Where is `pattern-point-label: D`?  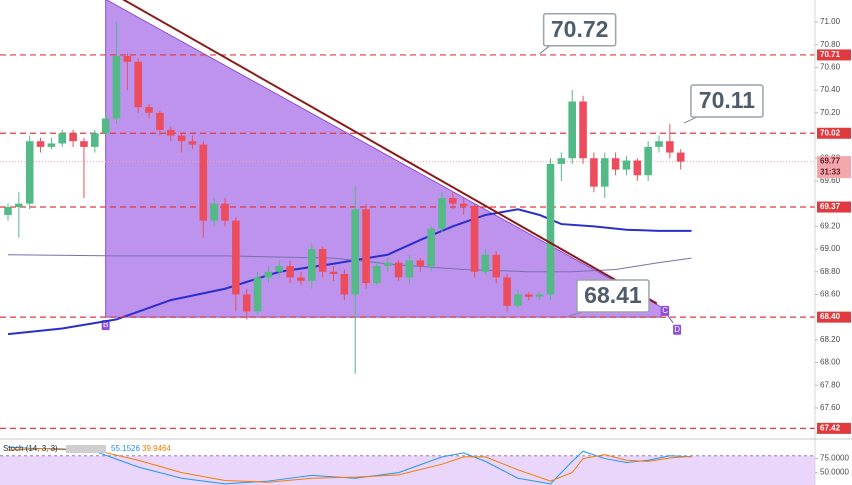
pattern-point-label: D is located at coordinates (677, 329).